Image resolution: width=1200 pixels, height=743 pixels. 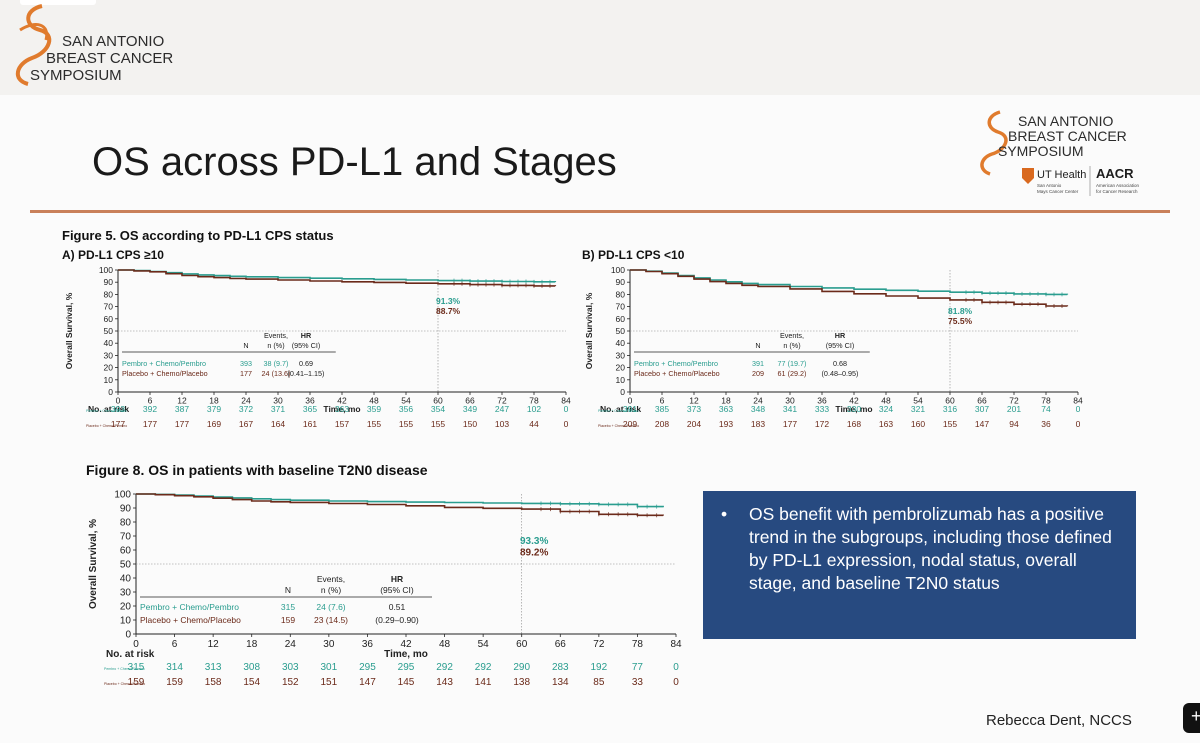 I want to click on at-risk-count: 143, so click(x=444, y=682).